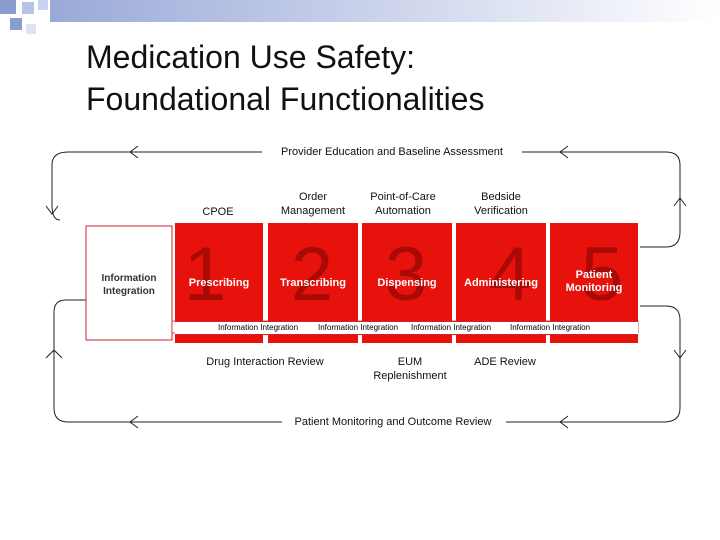 The image size is (720, 540). I want to click on header-gradient-bar, so click(385, 11).